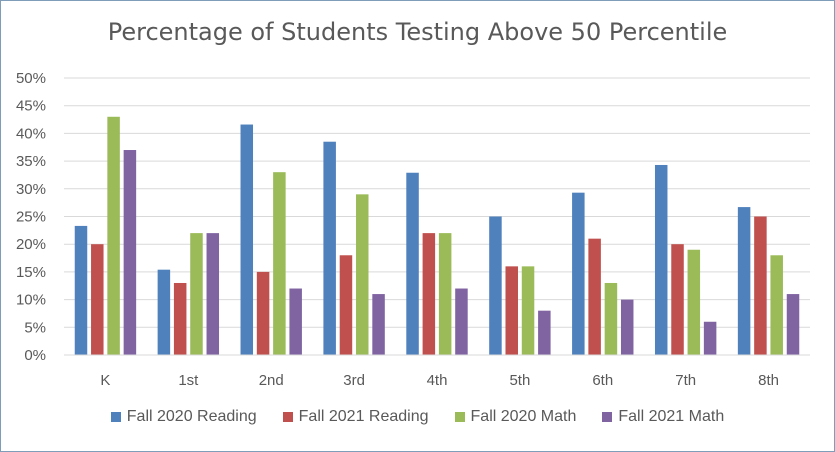 This screenshot has height=452, width=835. I want to click on y-axis-ticks: 0% 5% 10% 15% 20% 25% 30% 35% 40% 45% 50%, so click(31, 217).